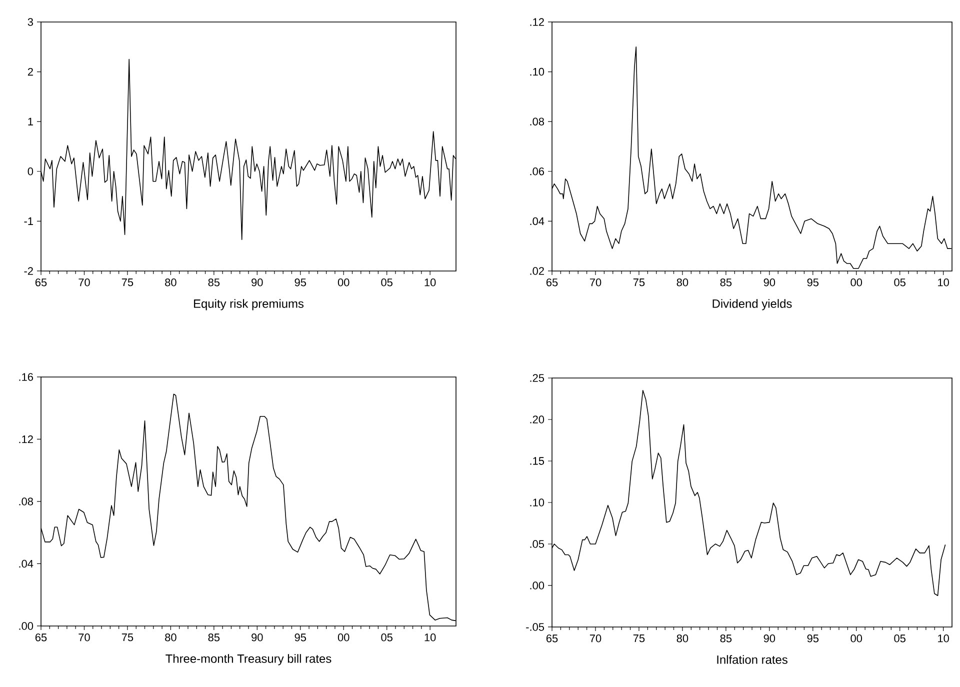  Describe the element at coordinates (752, 304) in the screenshot. I see `x-axis-title: Dividend yields` at that location.